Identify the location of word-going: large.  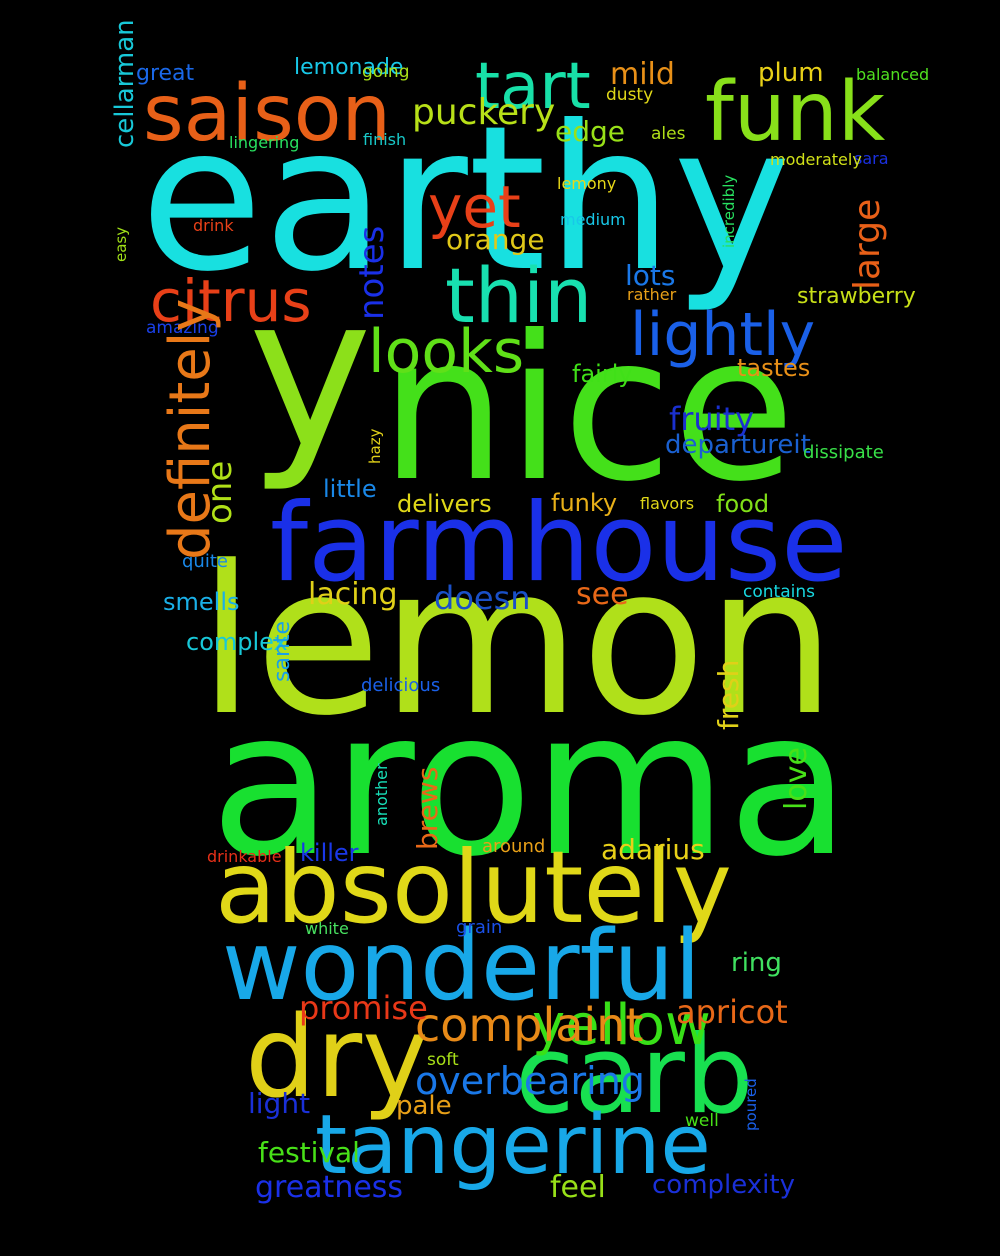
(867, 244).